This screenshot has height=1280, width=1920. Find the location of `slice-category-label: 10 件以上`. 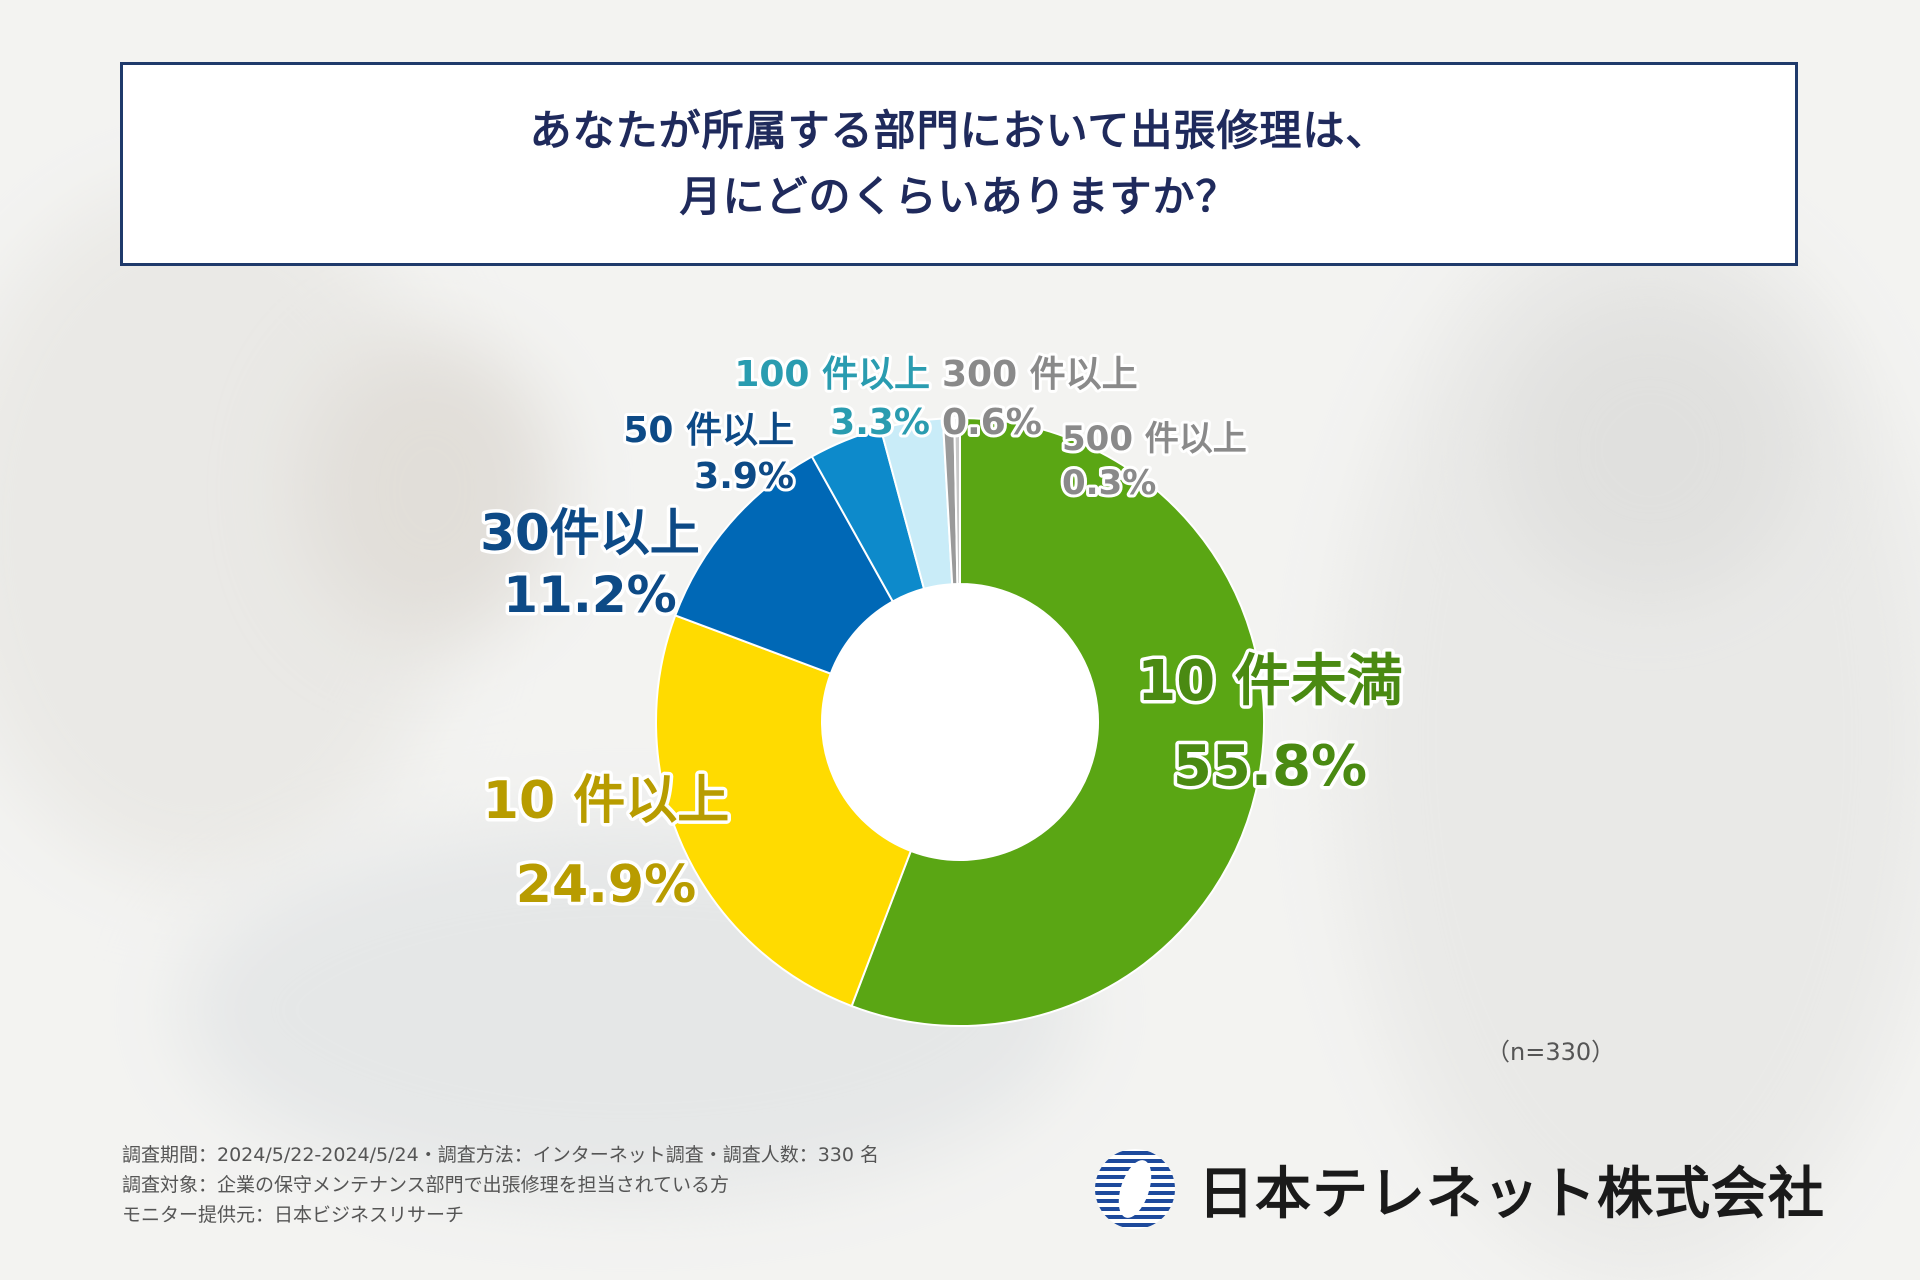

slice-category-label: 10 件以上 is located at coordinates (606, 801).